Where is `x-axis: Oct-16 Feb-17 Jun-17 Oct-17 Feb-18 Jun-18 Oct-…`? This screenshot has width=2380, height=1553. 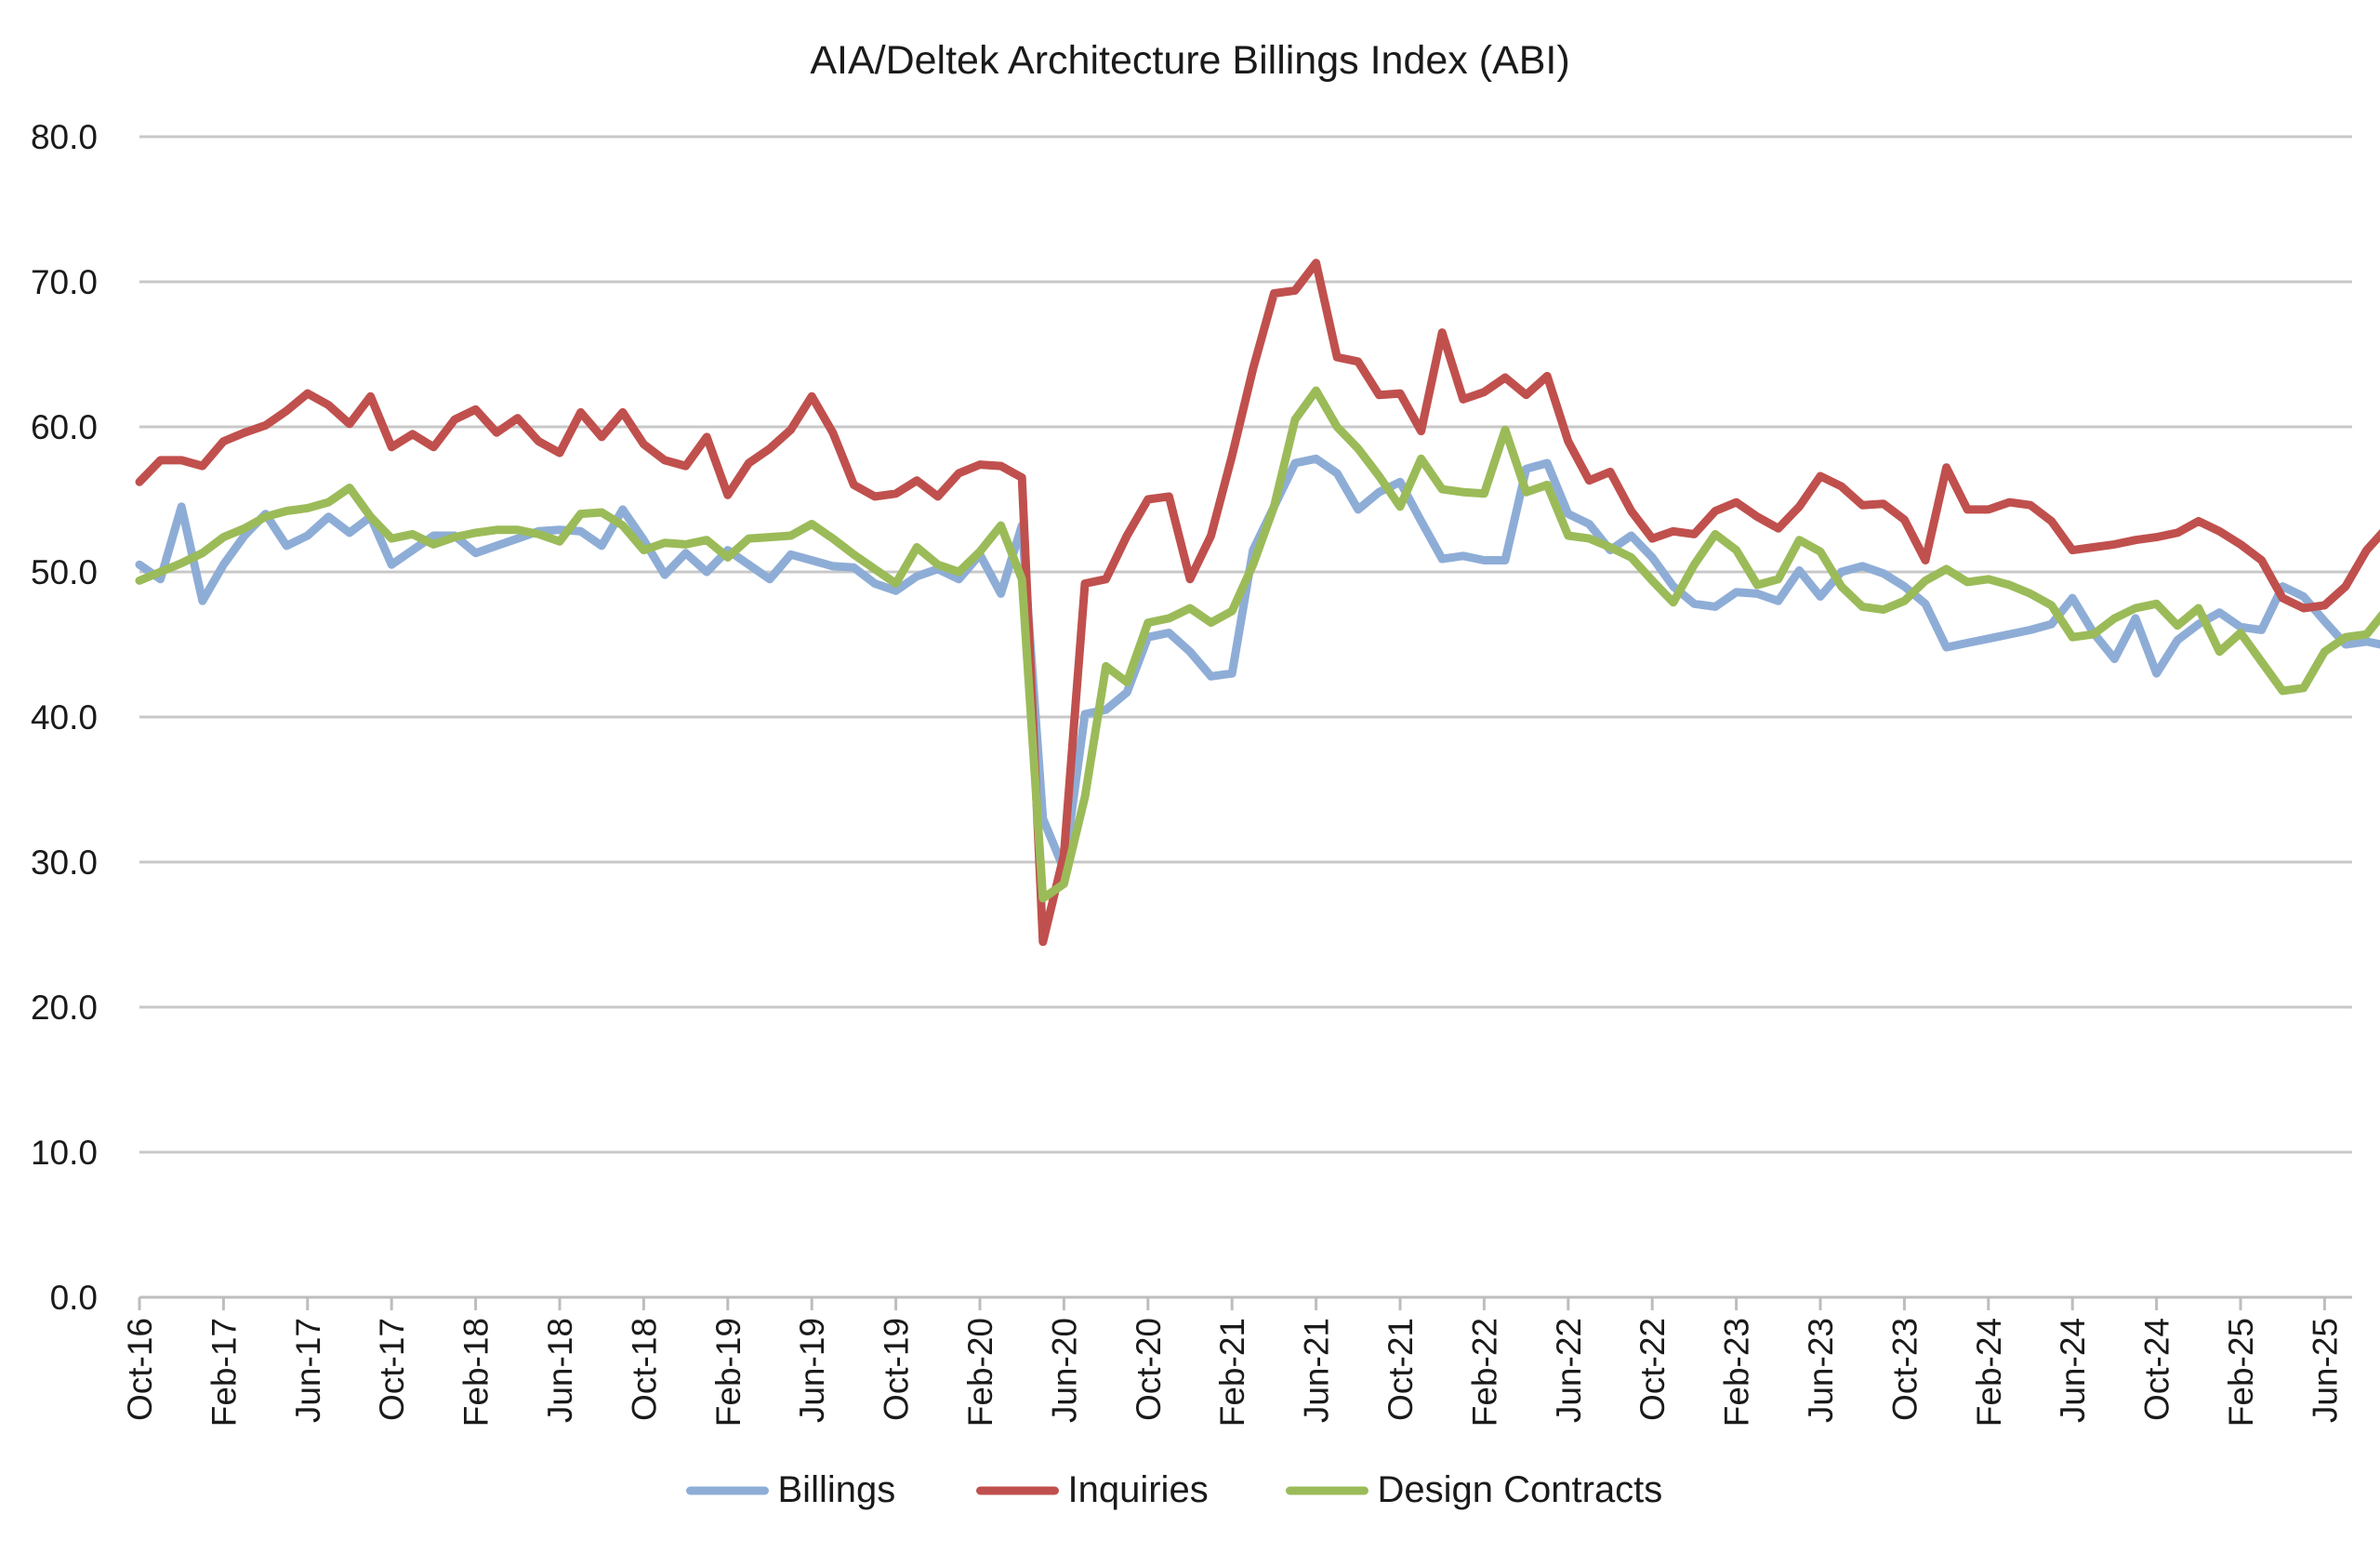 x-axis: Oct-16 Feb-17 Jun-17 Oct-17 Feb-18 Jun-18 Oct-… is located at coordinates (1232, 1362).